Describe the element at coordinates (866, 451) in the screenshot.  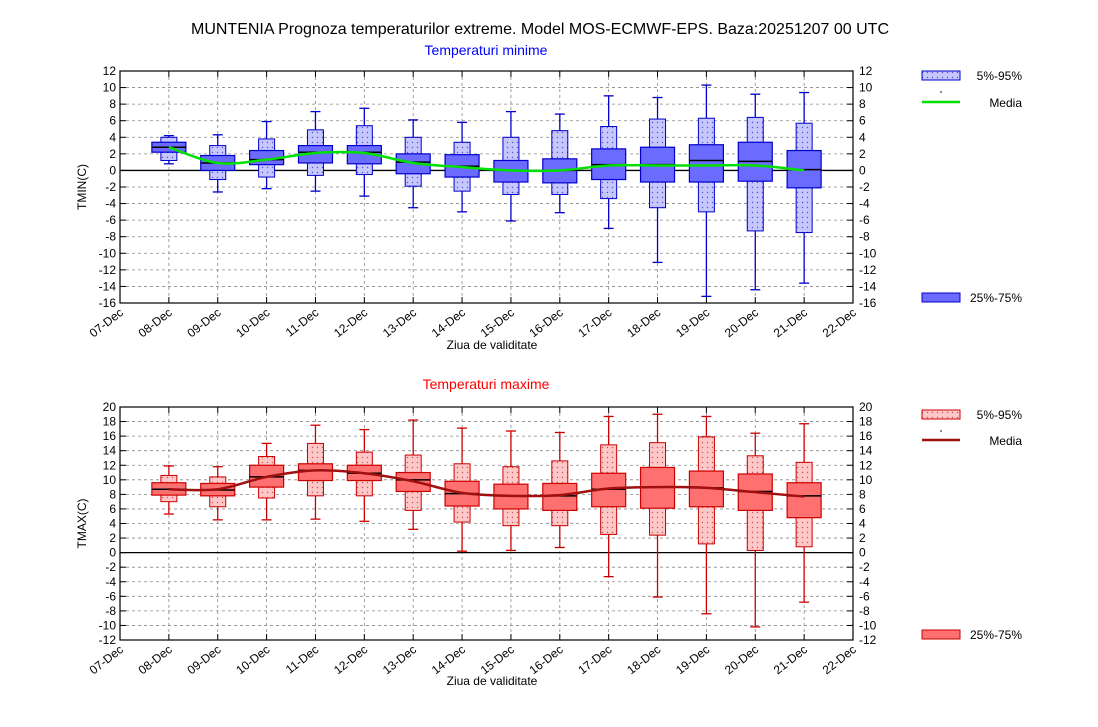
I see `y-tick-label-right: 14` at that location.